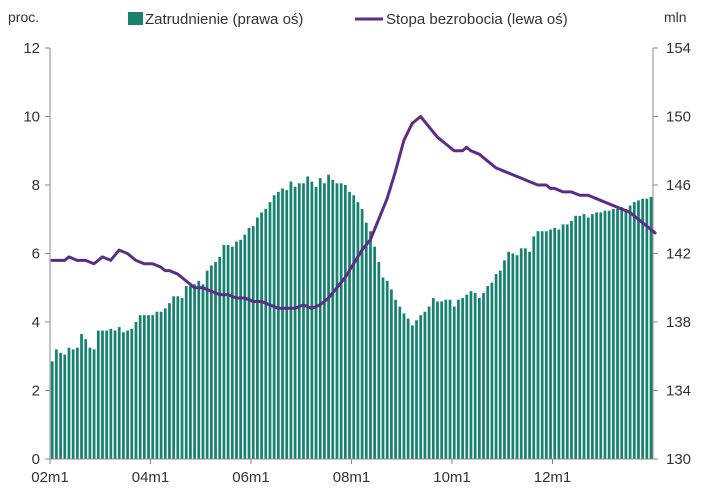 The height and width of the screenshot is (495, 711). What do you see at coordinates (452, 477) in the screenshot?
I see `x-tick-label: 10m1` at bounding box center [452, 477].